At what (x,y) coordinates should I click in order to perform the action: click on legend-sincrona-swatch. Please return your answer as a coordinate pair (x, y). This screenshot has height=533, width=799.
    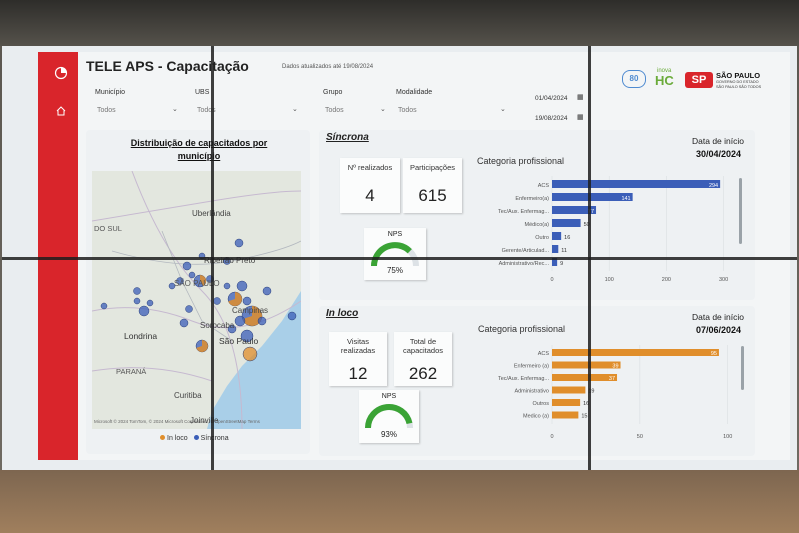
    Looking at the image, I should click on (196, 437).